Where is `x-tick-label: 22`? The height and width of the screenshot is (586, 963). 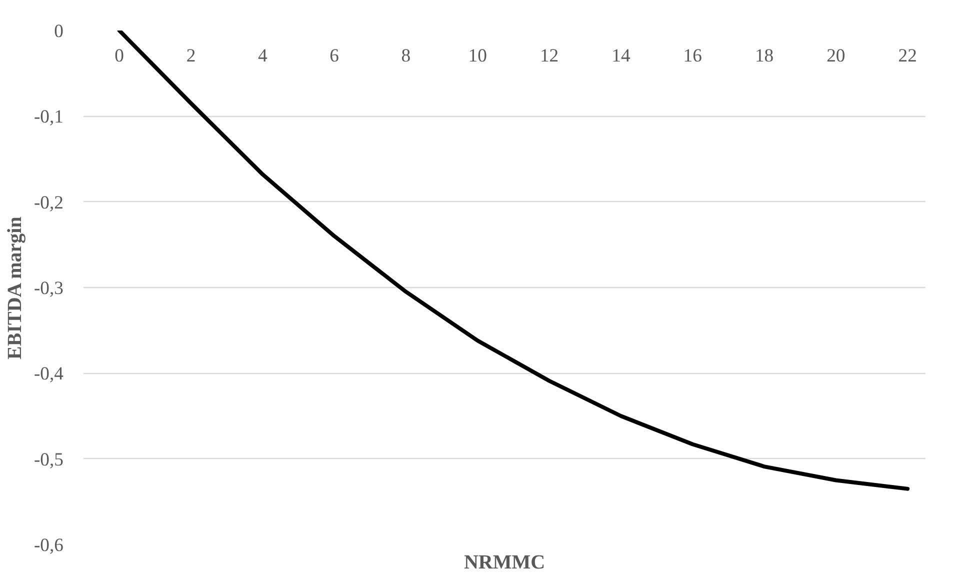
x-tick-label: 22 is located at coordinates (907, 56).